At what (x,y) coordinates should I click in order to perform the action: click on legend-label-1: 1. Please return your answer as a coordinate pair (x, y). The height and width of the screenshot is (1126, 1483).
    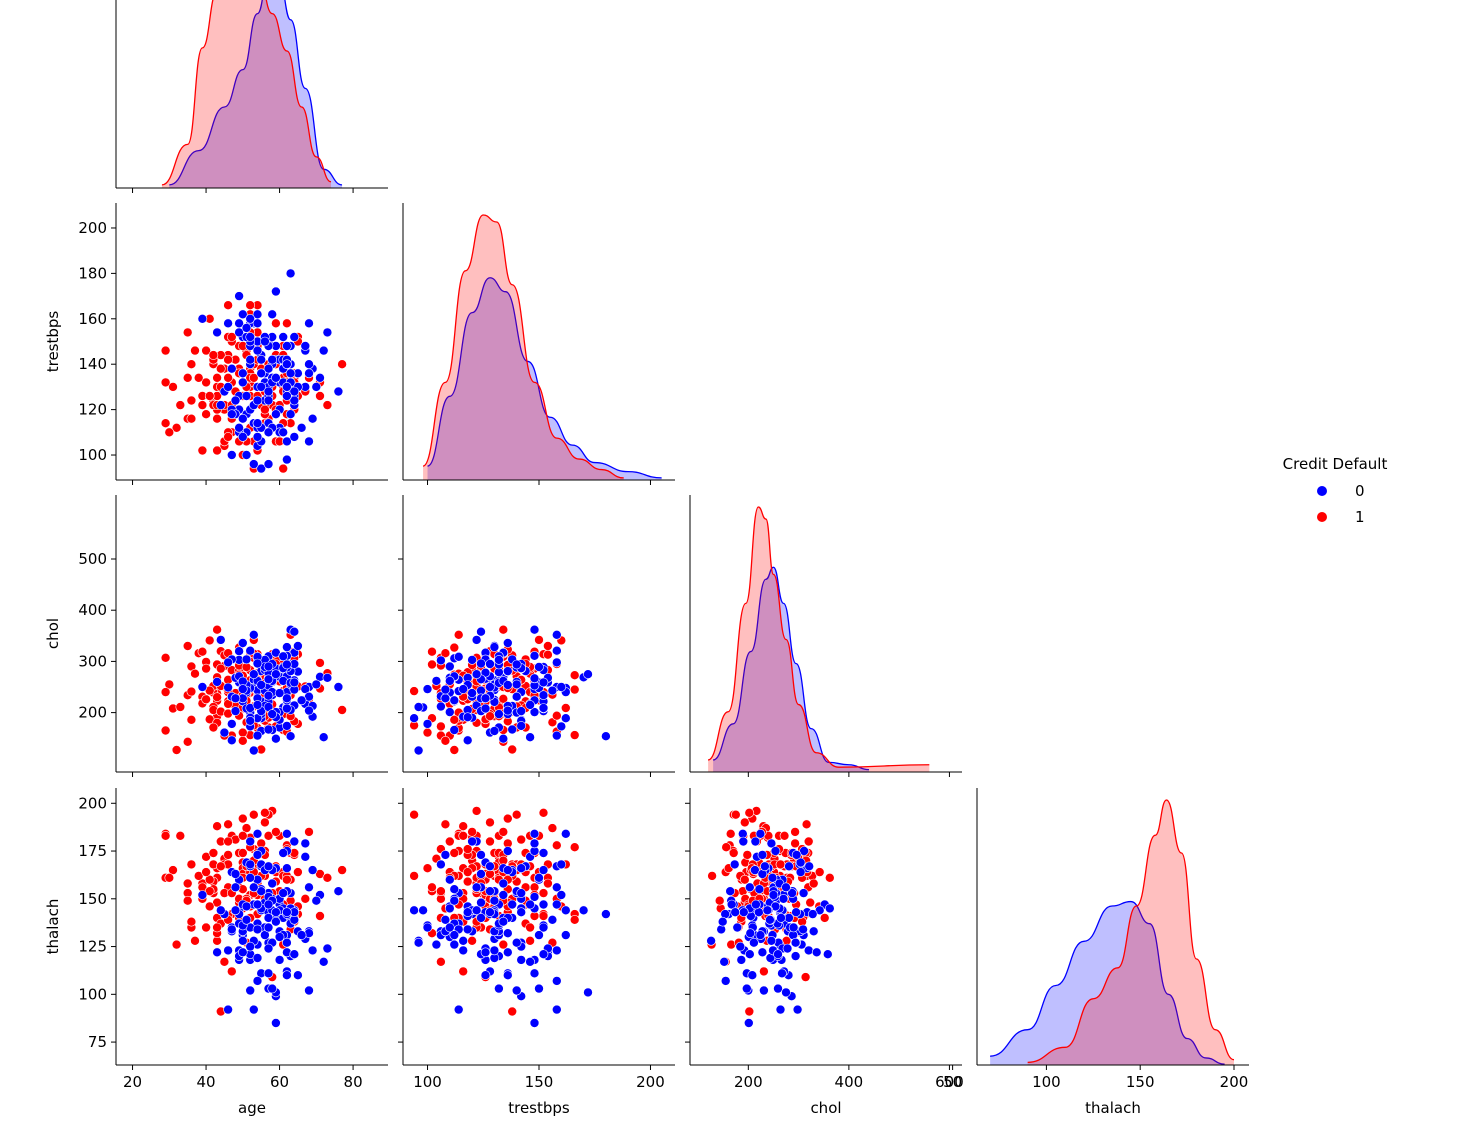
    Looking at the image, I should click on (1360, 517).